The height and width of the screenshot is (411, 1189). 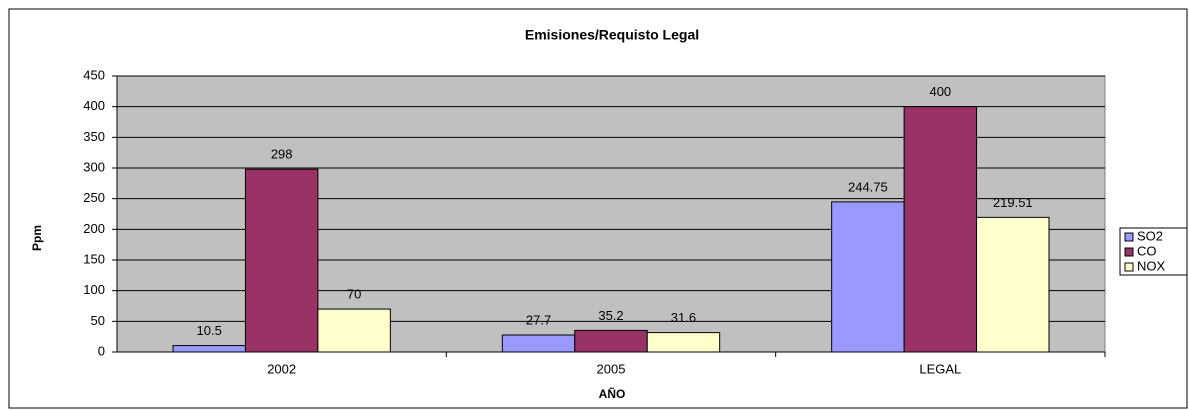 I want to click on y-tick-label: 300, so click(x=94, y=166).